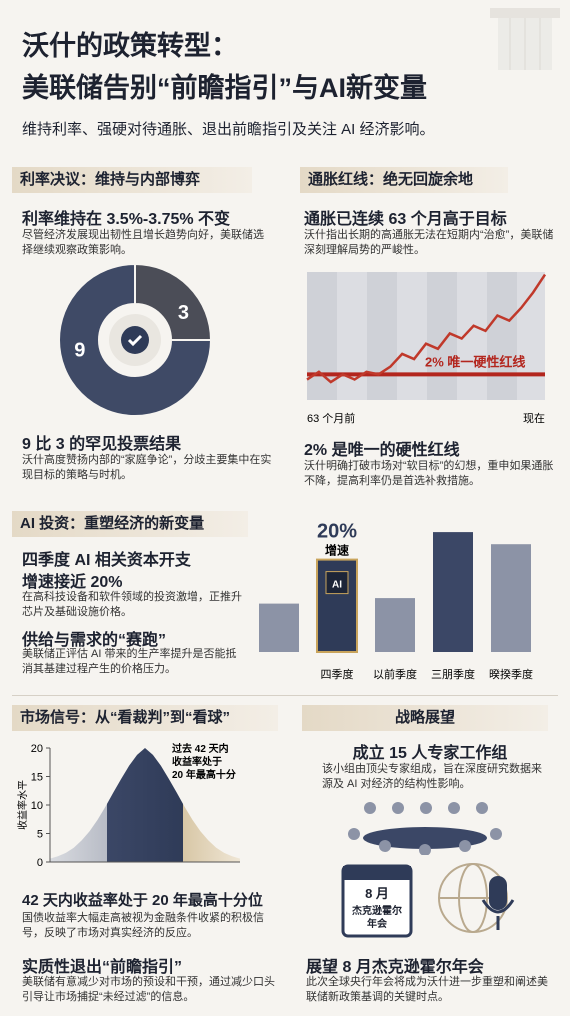 The height and width of the screenshot is (1016, 570). I want to click on text: 沃什指出长期的高通胀无法在短期内“治愈”，美联储深刻理解局势的严峻性。, so click(429, 242).